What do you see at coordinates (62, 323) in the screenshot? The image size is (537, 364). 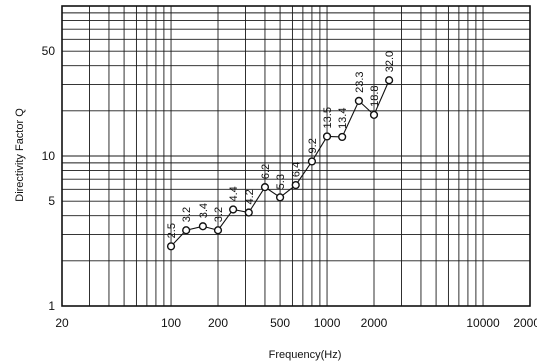 I see `x-tick-label: 20` at bounding box center [62, 323].